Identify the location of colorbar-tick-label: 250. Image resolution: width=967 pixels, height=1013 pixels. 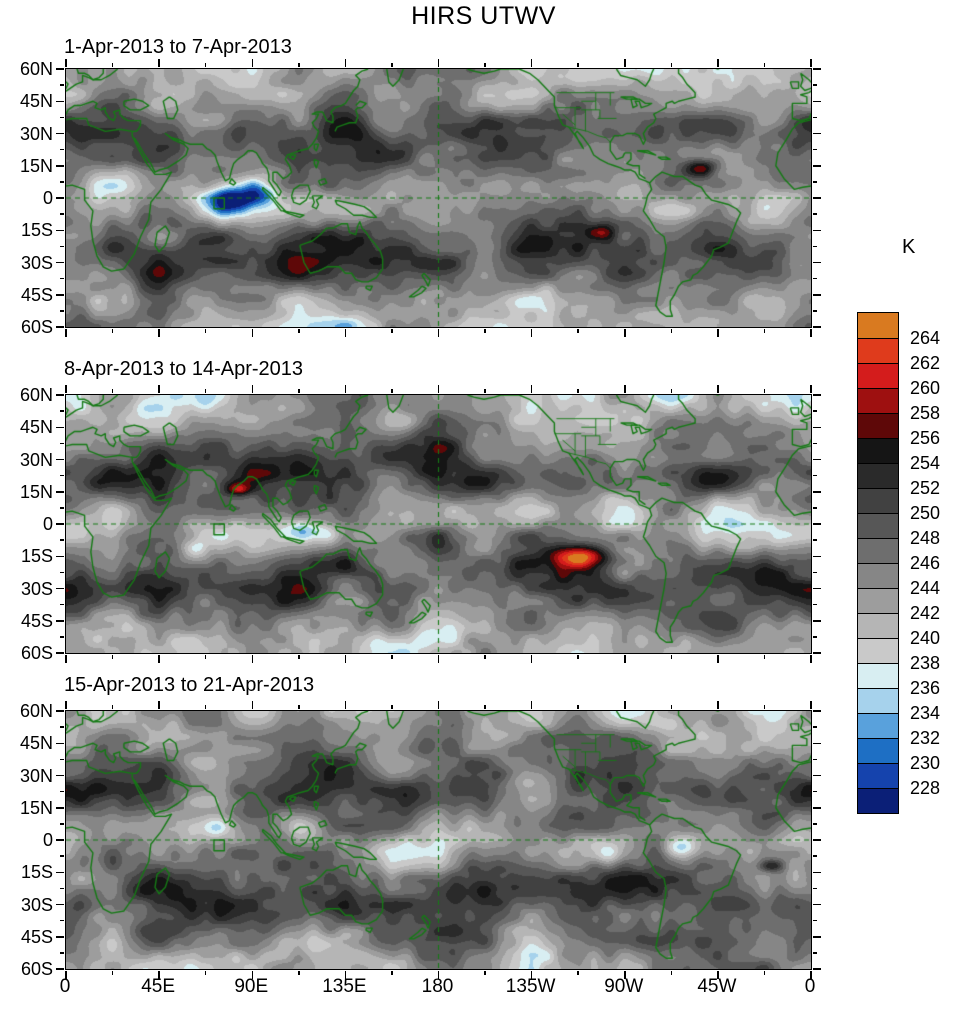
(925, 513).